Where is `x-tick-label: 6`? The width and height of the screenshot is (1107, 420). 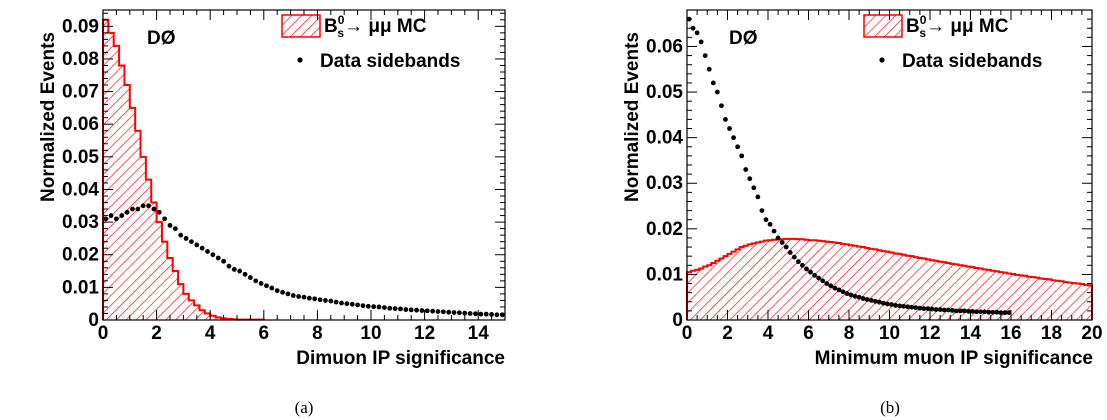
x-tick-label: 6 is located at coordinates (264, 333).